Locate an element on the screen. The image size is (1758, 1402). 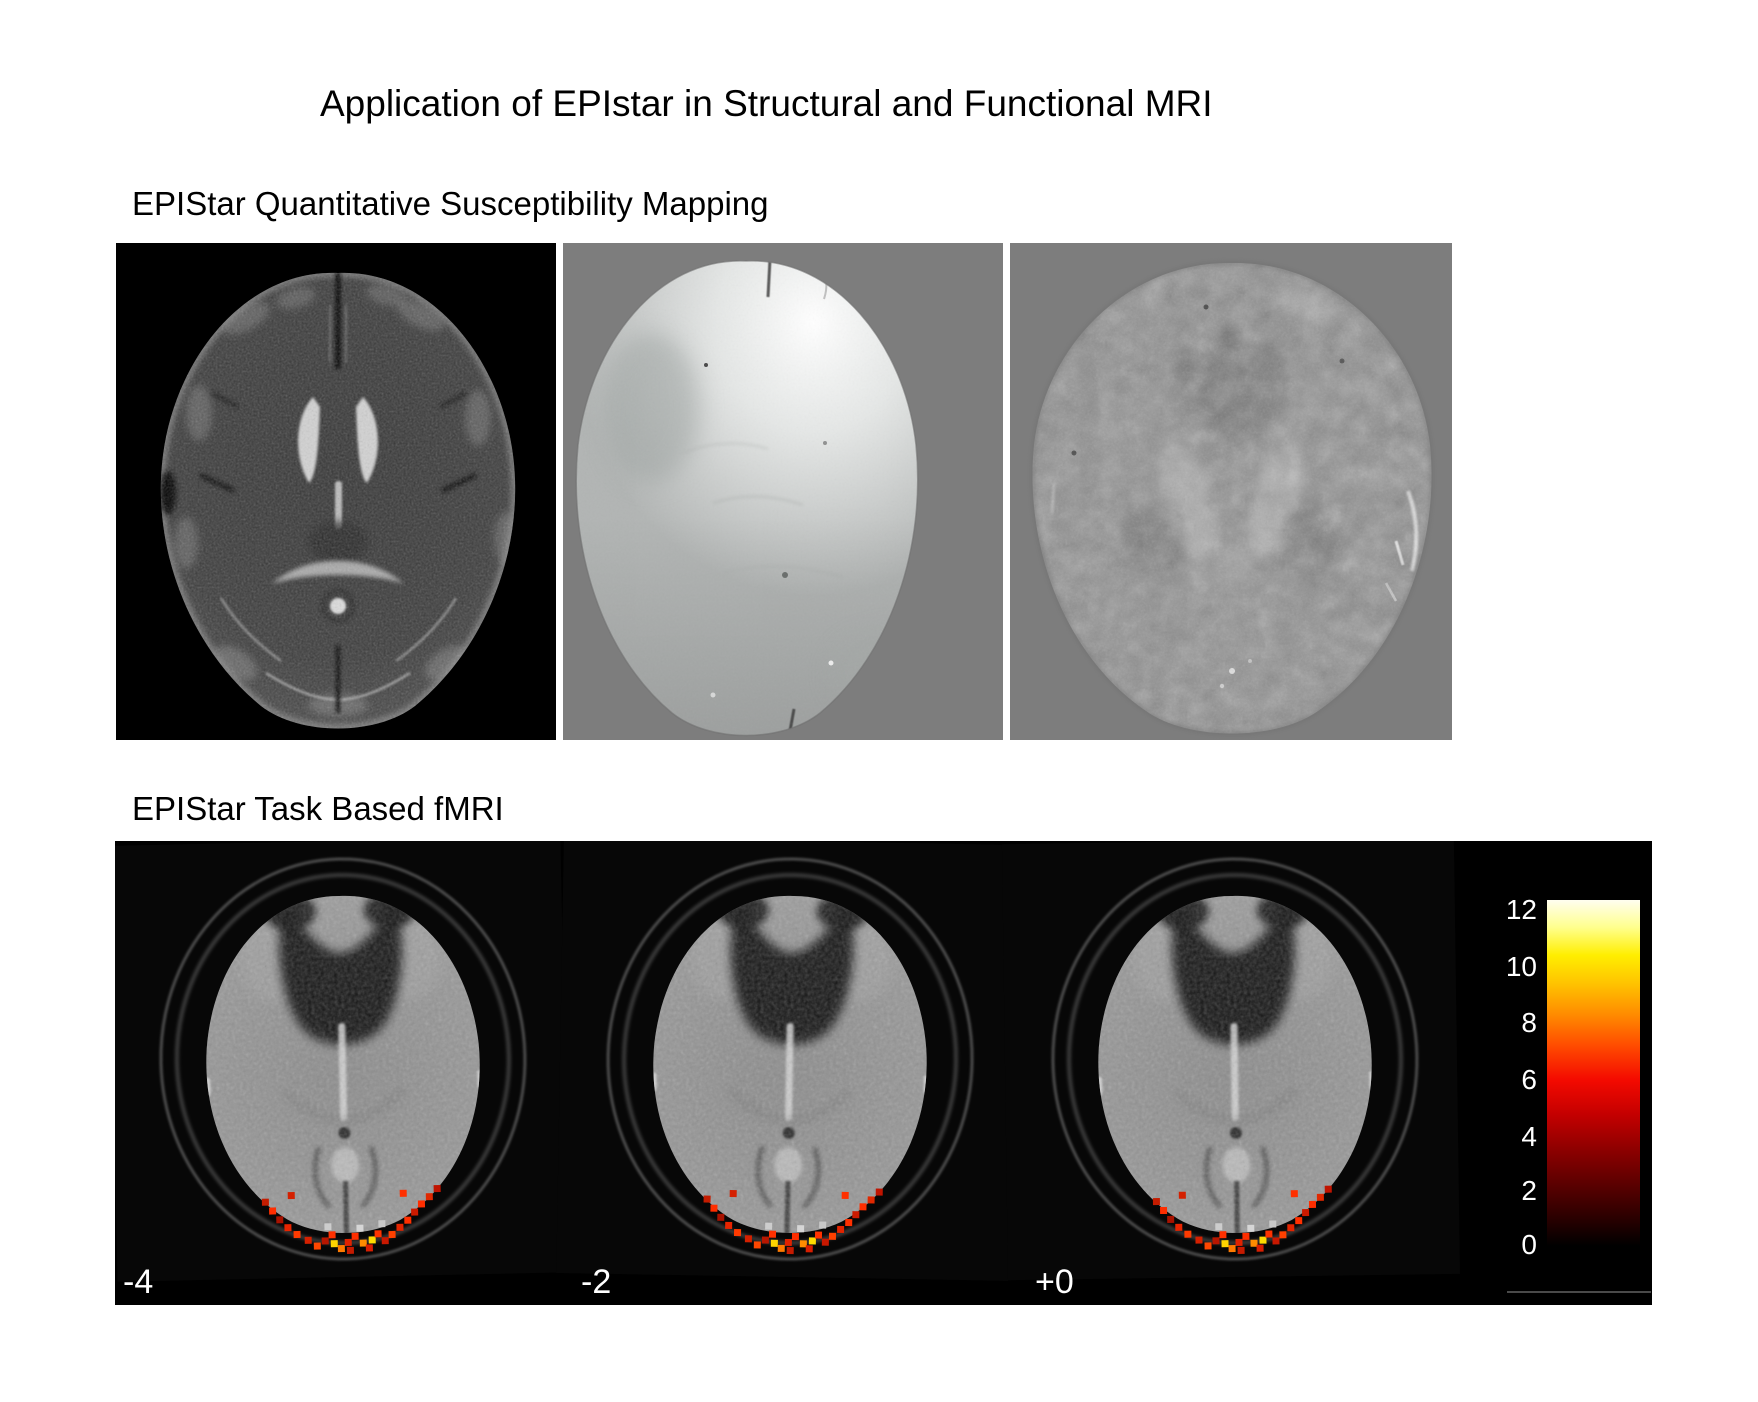
colorbar-tick-12: 12 is located at coordinates (1521, 909).